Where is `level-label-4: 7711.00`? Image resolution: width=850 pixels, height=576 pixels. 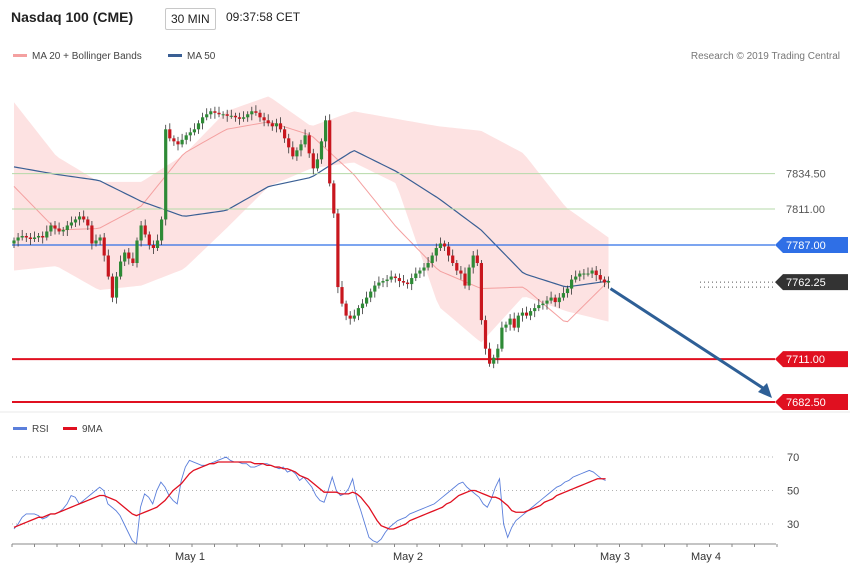 level-label-4: 7711.00 is located at coordinates (805, 360).